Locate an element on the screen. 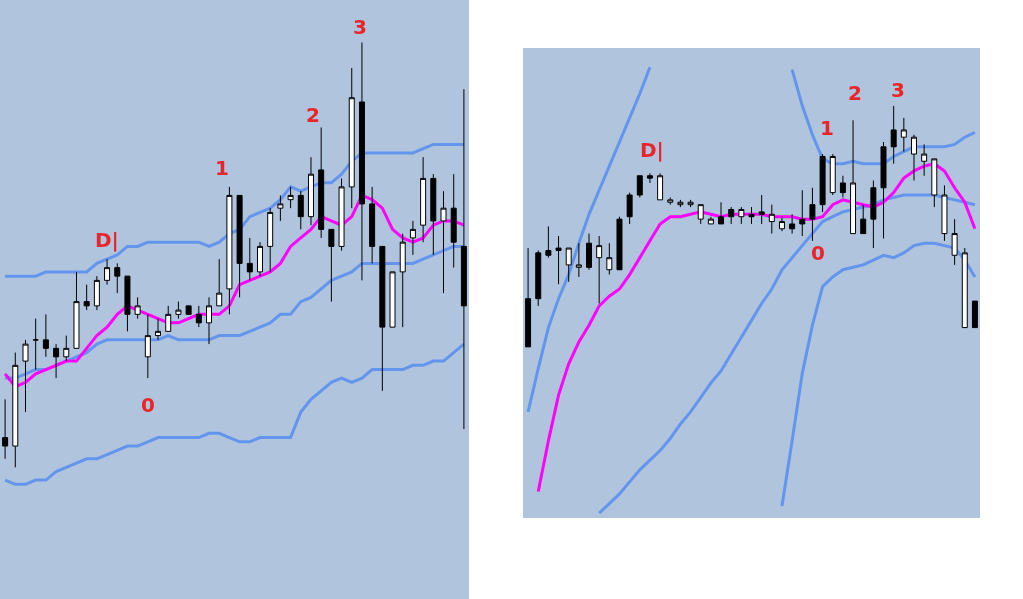  text: 2 is located at coordinates (855, 93).